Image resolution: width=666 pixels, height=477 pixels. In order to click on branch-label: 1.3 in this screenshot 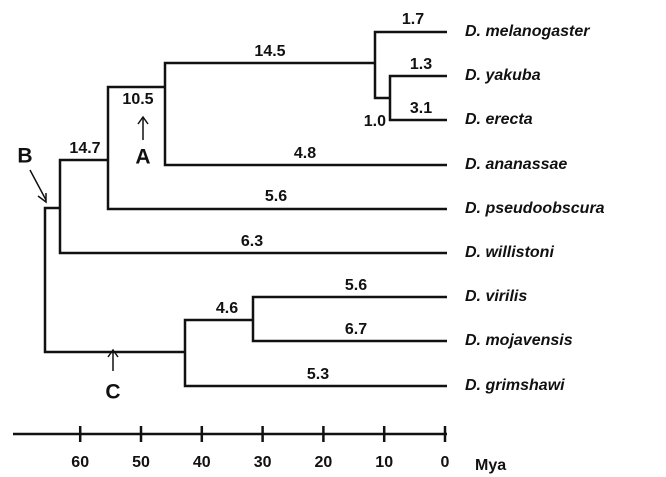, I will do `click(421, 64)`.